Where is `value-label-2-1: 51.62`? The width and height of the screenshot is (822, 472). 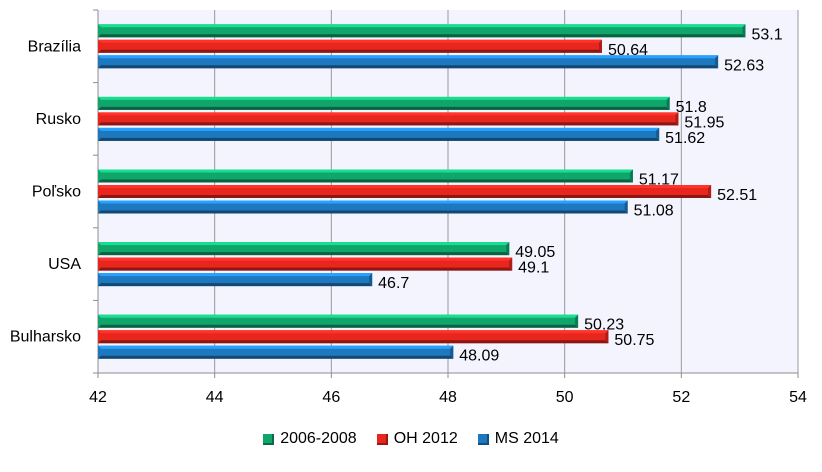
value-label-2-1: 51.62 is located at coordinates (685, 138).